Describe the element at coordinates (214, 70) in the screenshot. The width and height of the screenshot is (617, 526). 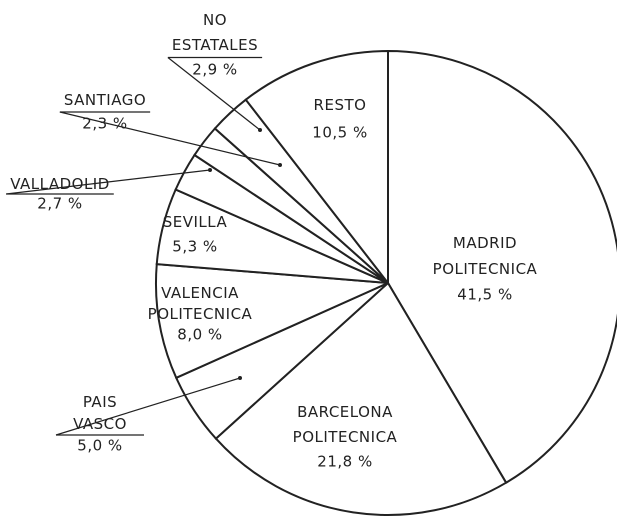
I see `slice-value: 2,9 %` at that location.